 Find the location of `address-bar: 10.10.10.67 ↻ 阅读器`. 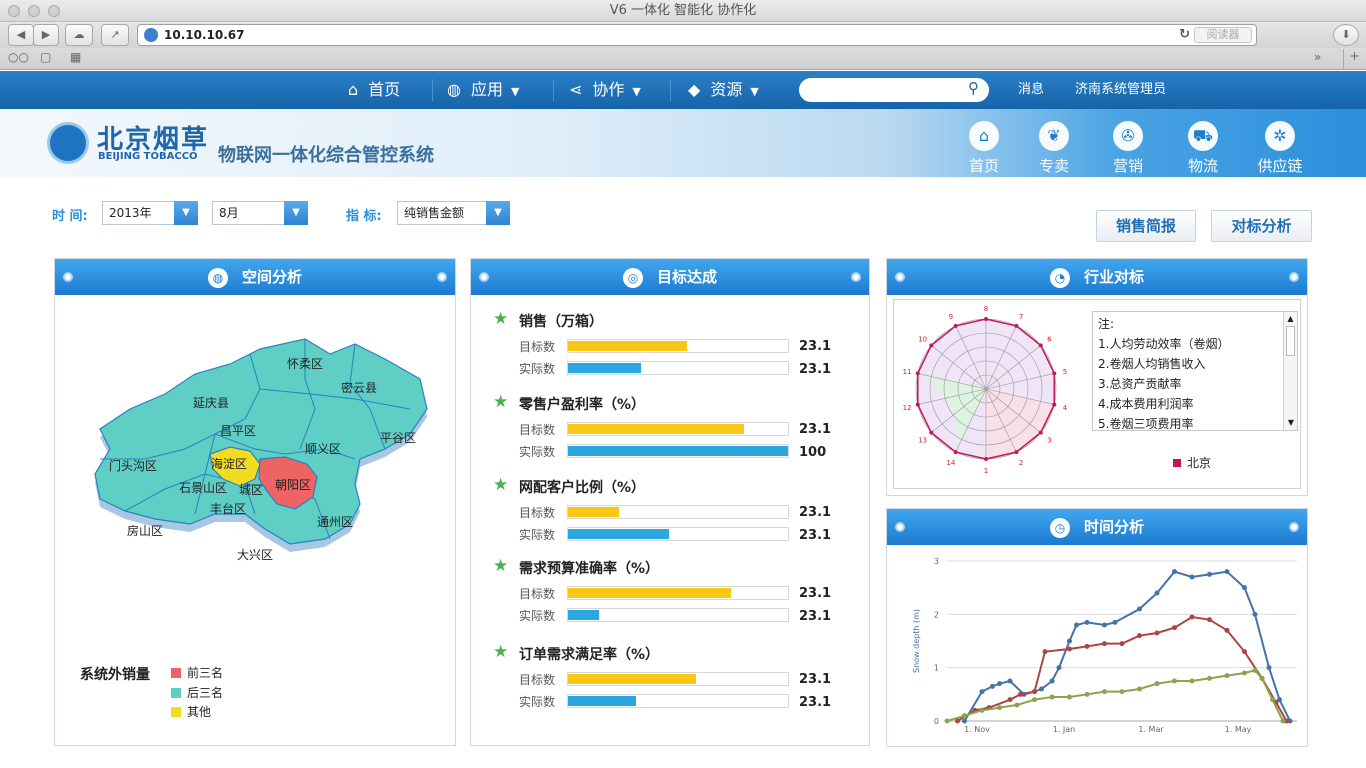

address-bar: 10.10.10.67 ↻ 阅读器 is located at coordinates (697, 35).